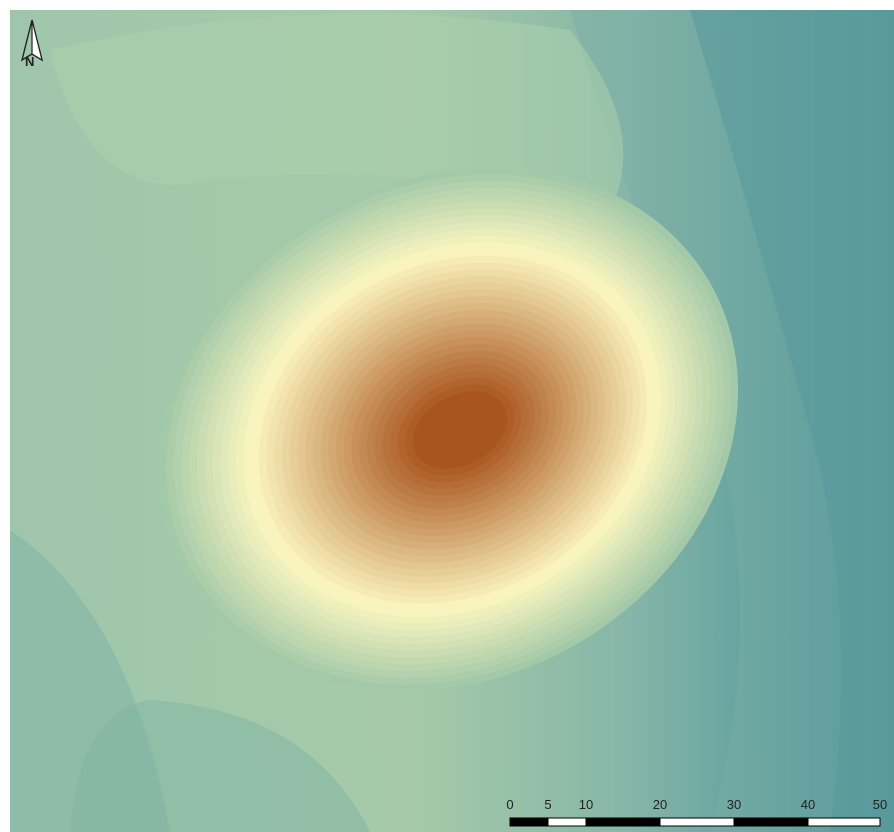 The width and height of the screenshot is (894, 832). Describe the element at coordinates (220, 766) in the screenshot. I see `lowland-south` at that location.